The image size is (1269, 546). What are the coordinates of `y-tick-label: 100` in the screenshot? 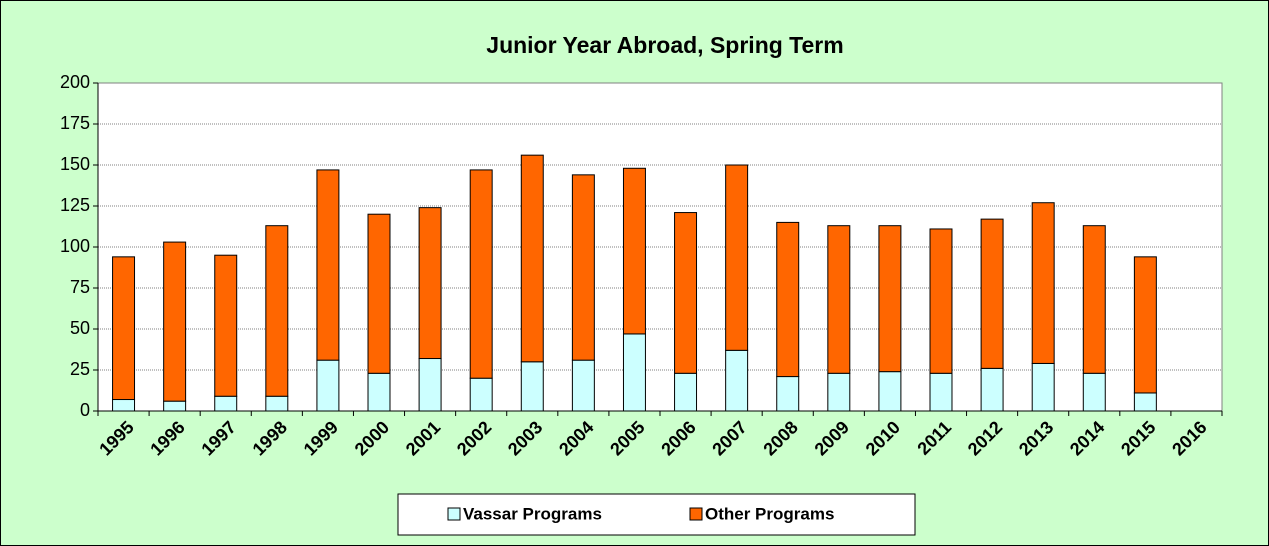 It's located at (75, 246).